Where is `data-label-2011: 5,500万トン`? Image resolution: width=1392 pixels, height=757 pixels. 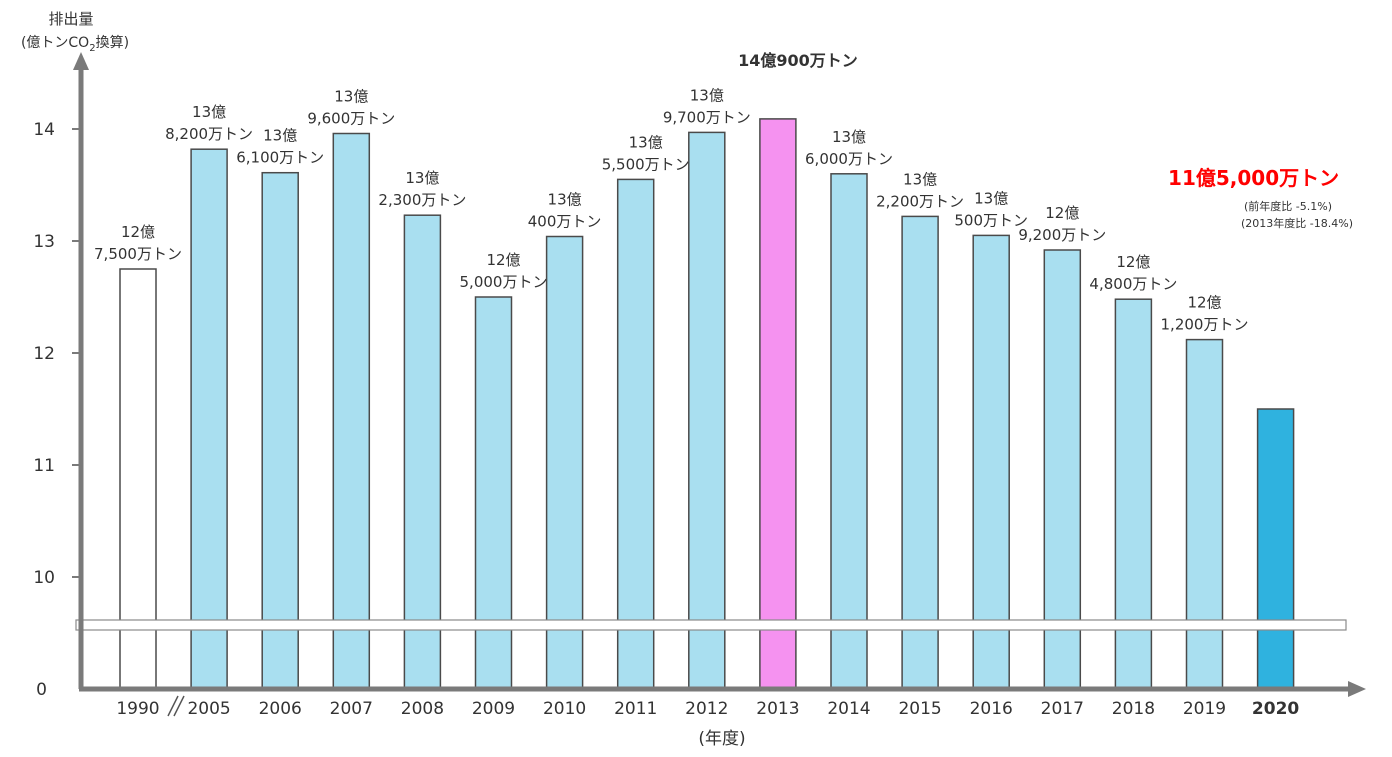
data-label-2011: 5,500万トン is located at coordinates (646, 164).